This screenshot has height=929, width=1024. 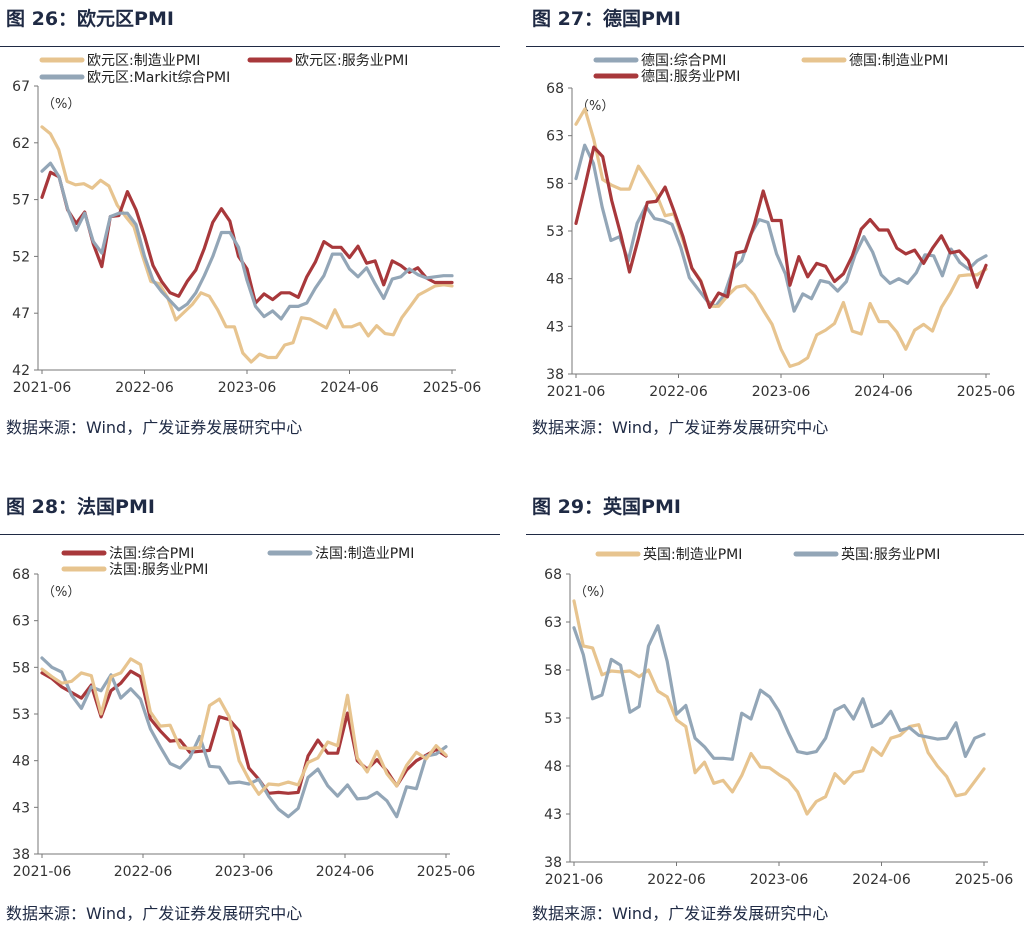 What do you see at coordinates (364, 554) in the screenshot?
I see `legend-label: 法国:制造业PMI` at bounding box center [364, 554].